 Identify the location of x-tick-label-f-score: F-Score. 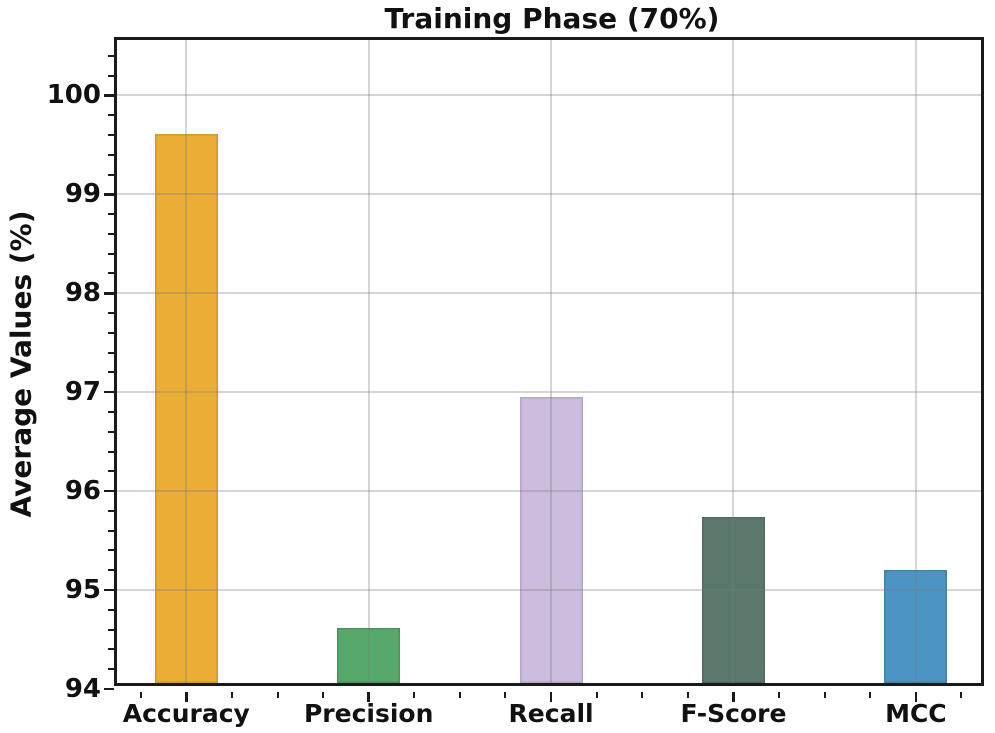
(733, 713).